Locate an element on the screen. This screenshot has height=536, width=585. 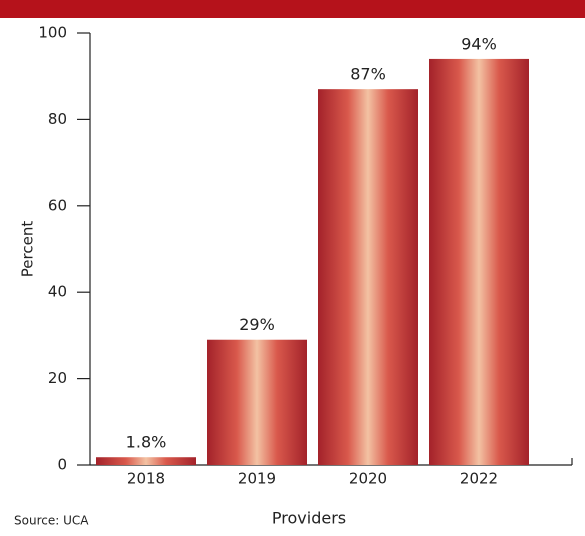
x-axis-label: Providers is located at coordinates (309, 518).